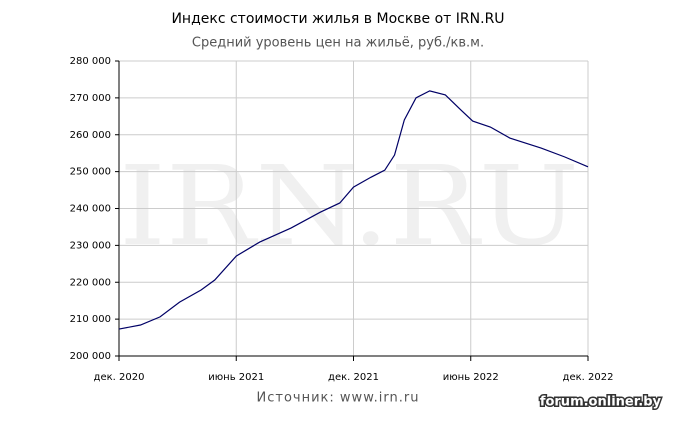 This screenshot has width=683, height=425. What do you see at coordinates (338, 398) in the screenshot?
I see `source: Источник: www.irn.ru` at bounding box center [338, 398].